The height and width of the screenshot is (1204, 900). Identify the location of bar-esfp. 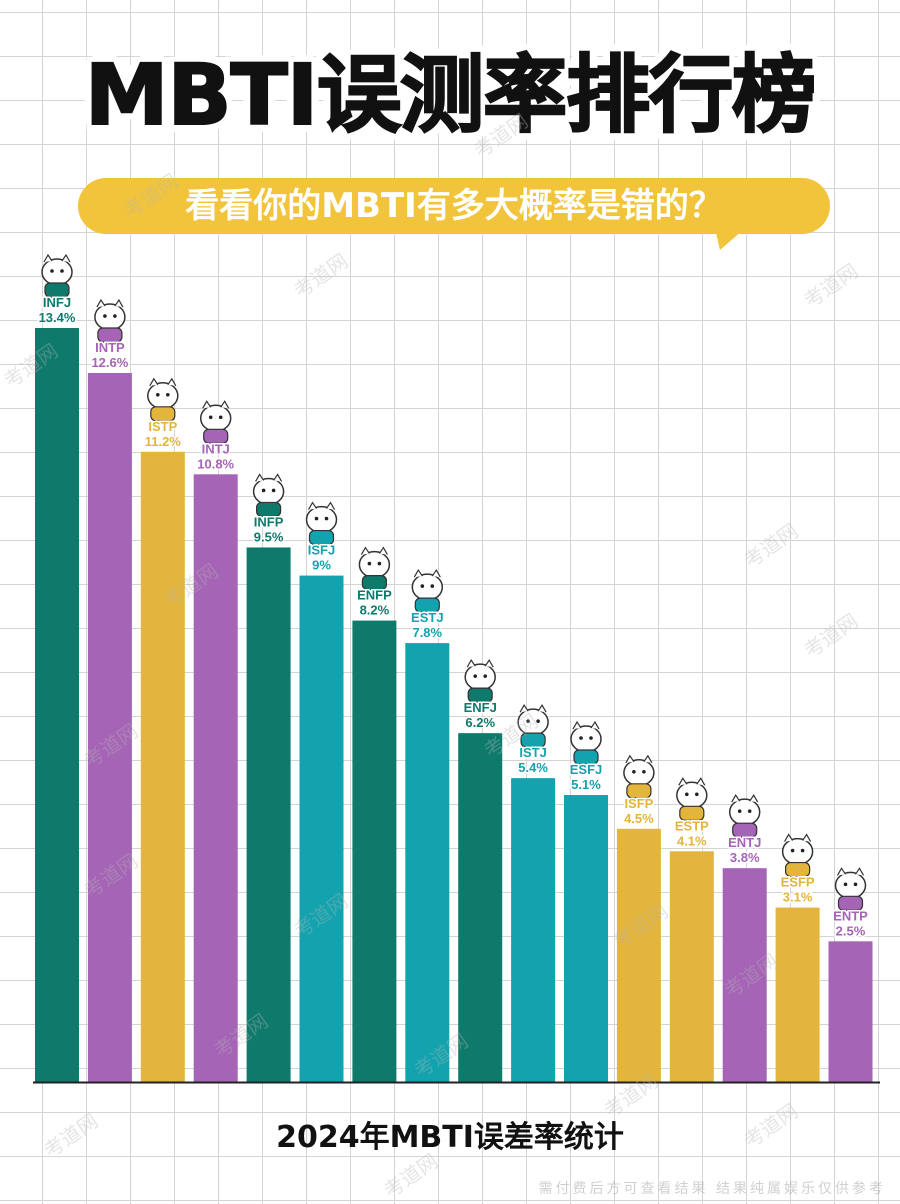
(797, 994).